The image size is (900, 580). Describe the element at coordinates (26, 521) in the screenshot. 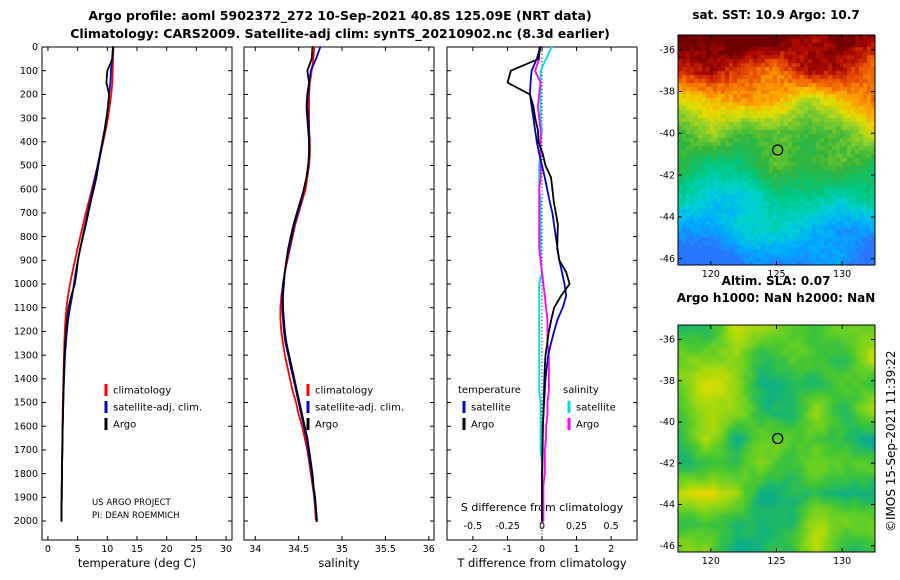

I see `svg-text: 2000` at that location.